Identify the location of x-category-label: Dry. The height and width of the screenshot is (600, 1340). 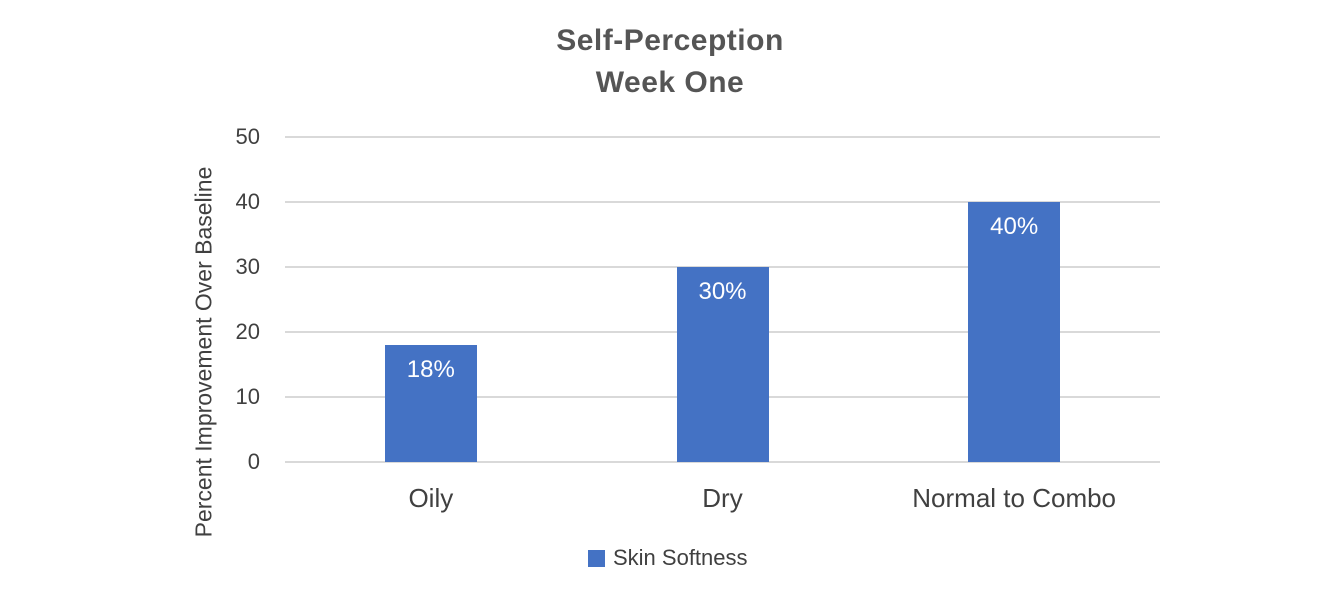
(722, 498).